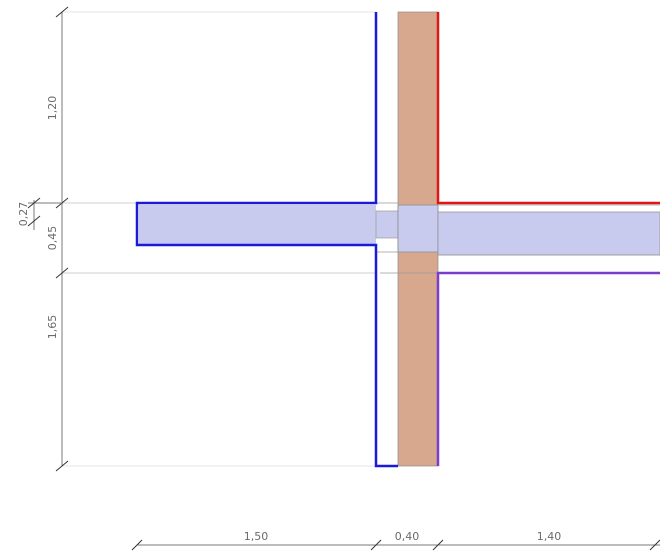  What do you see at coordinates (549, 536) in the screenshot?
I see `dim-label-1-40: 1,40` at bounding box center [549, 536].